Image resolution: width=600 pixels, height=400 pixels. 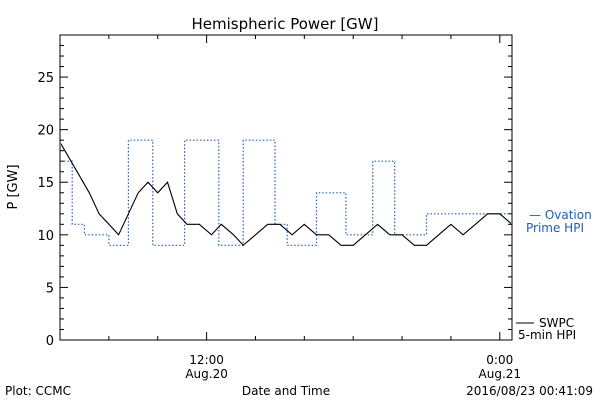 What do you see at coordinates (38, 391) in the screenshot?
I see `footer-credit: Plot: CCMC` at bounding box center [38, 391].